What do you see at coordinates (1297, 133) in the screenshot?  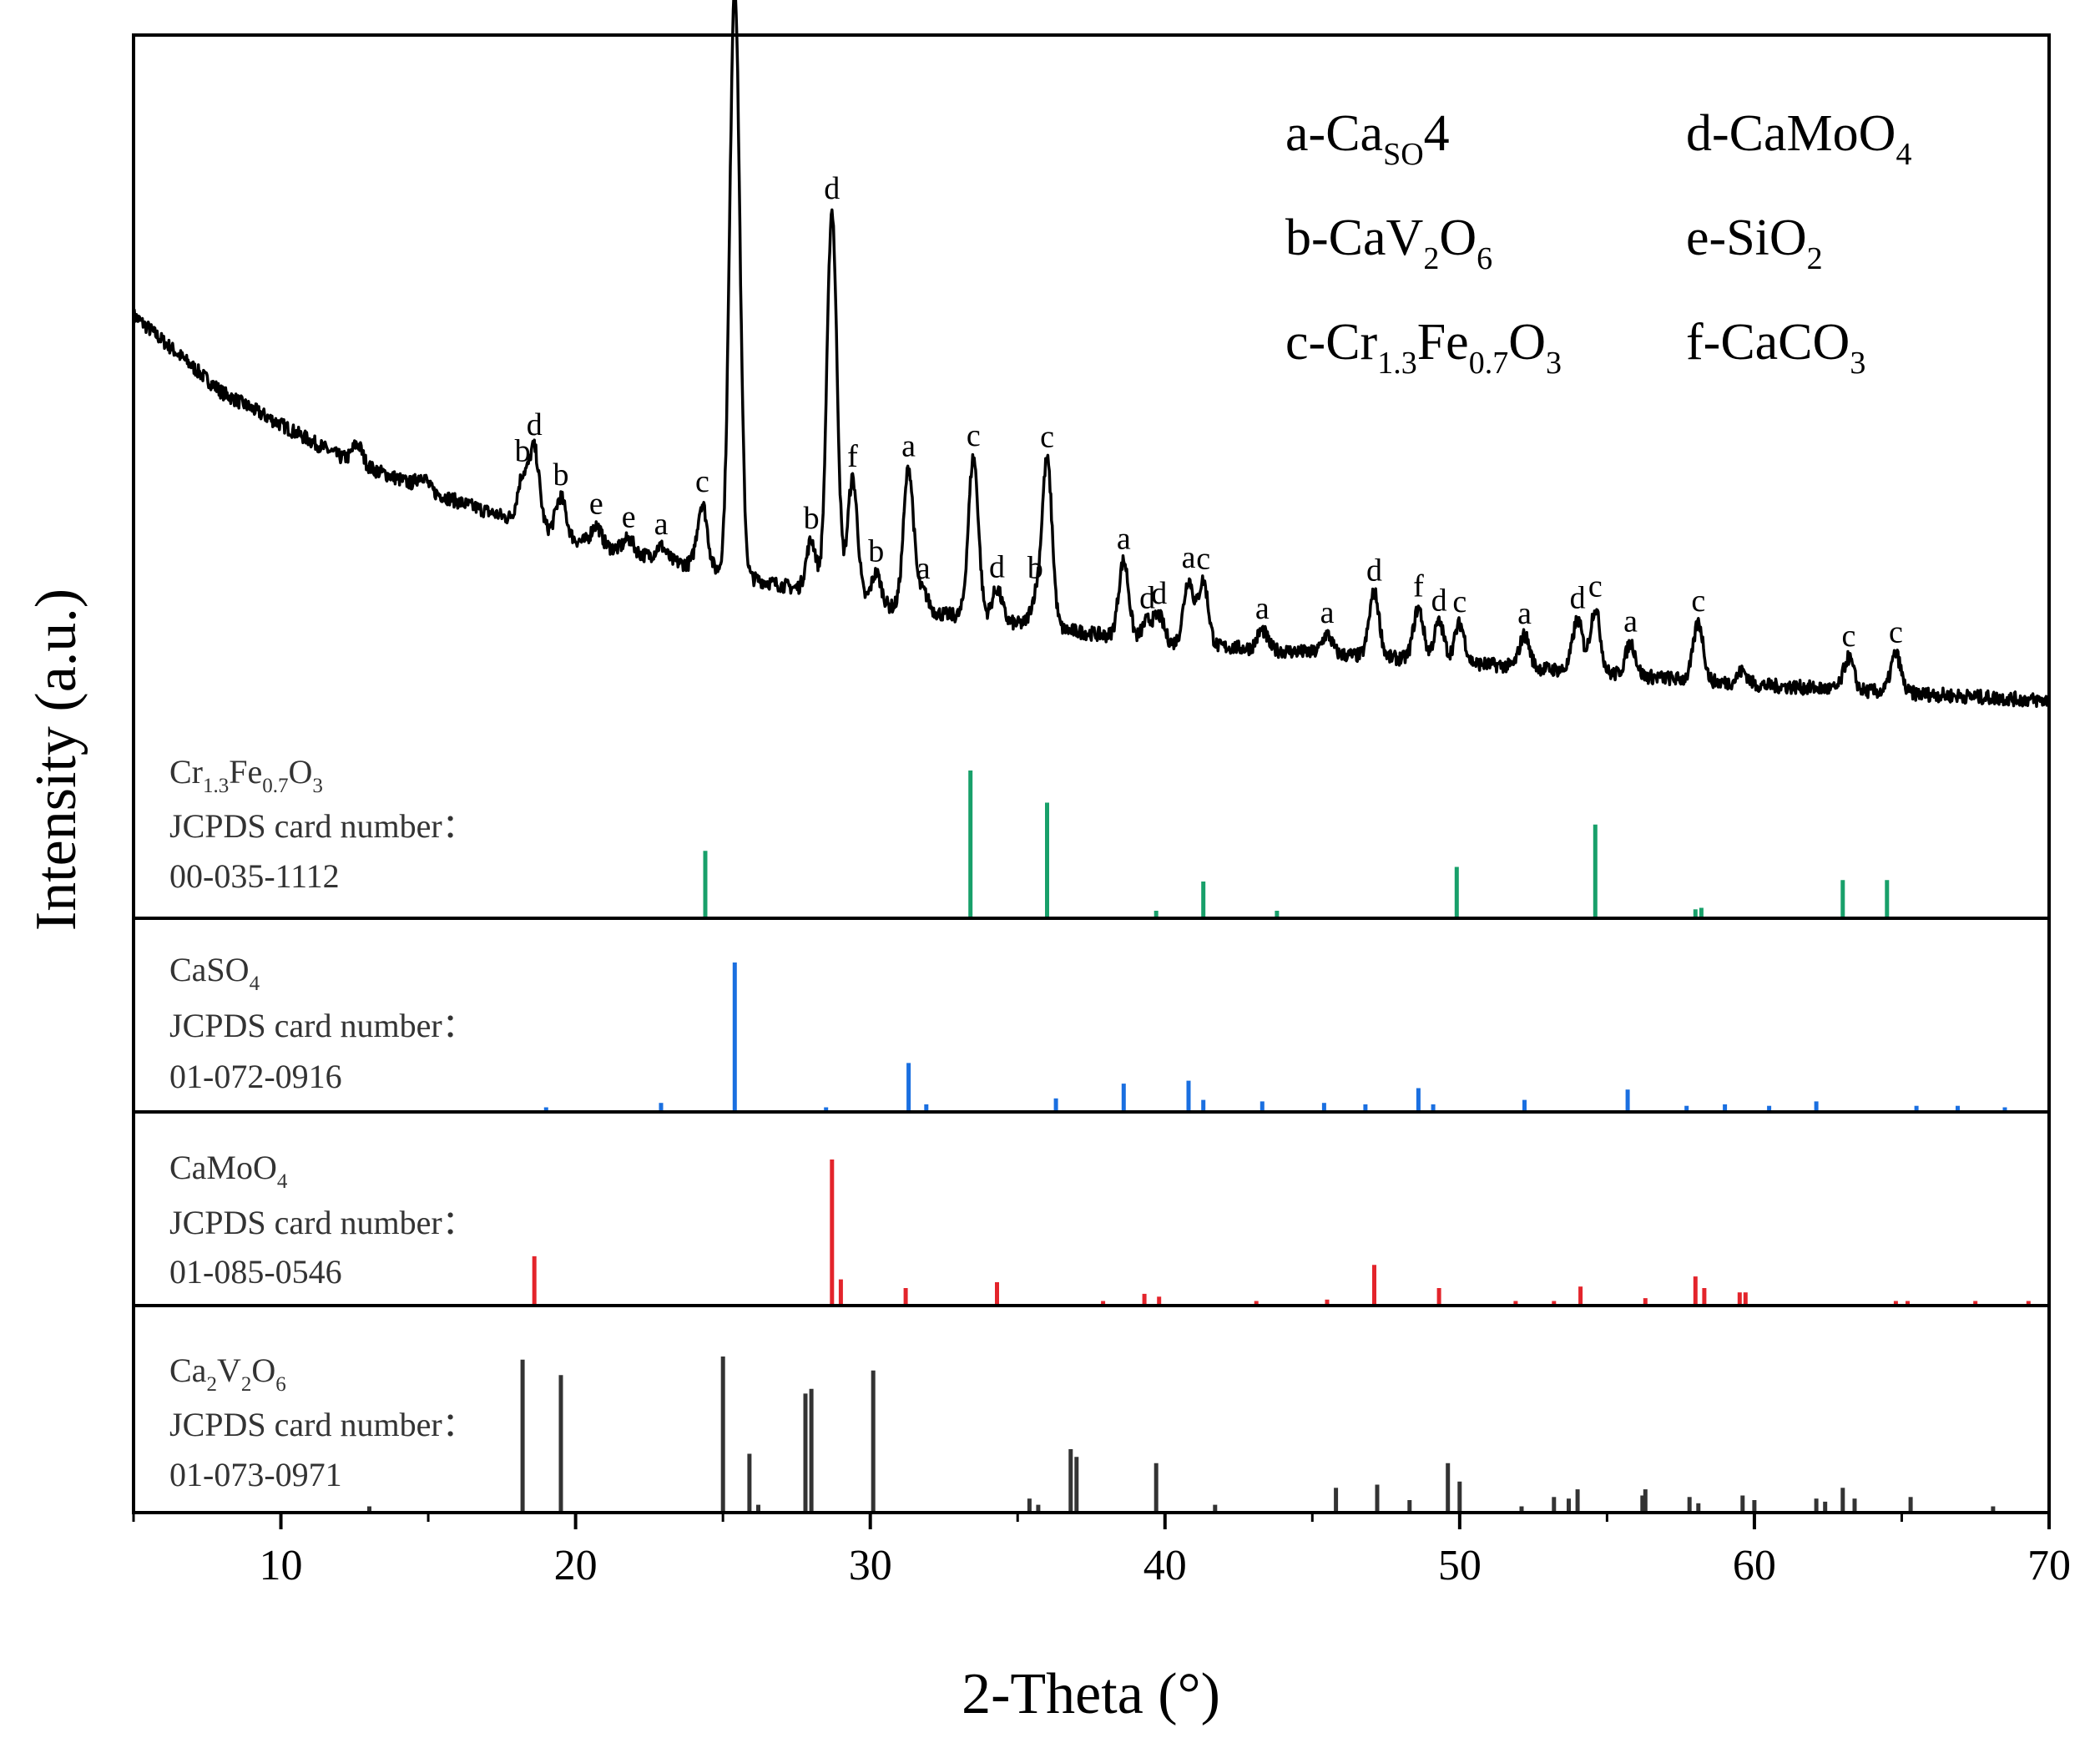 I see `legend-letter: a` at bounding box center [1297, 133].